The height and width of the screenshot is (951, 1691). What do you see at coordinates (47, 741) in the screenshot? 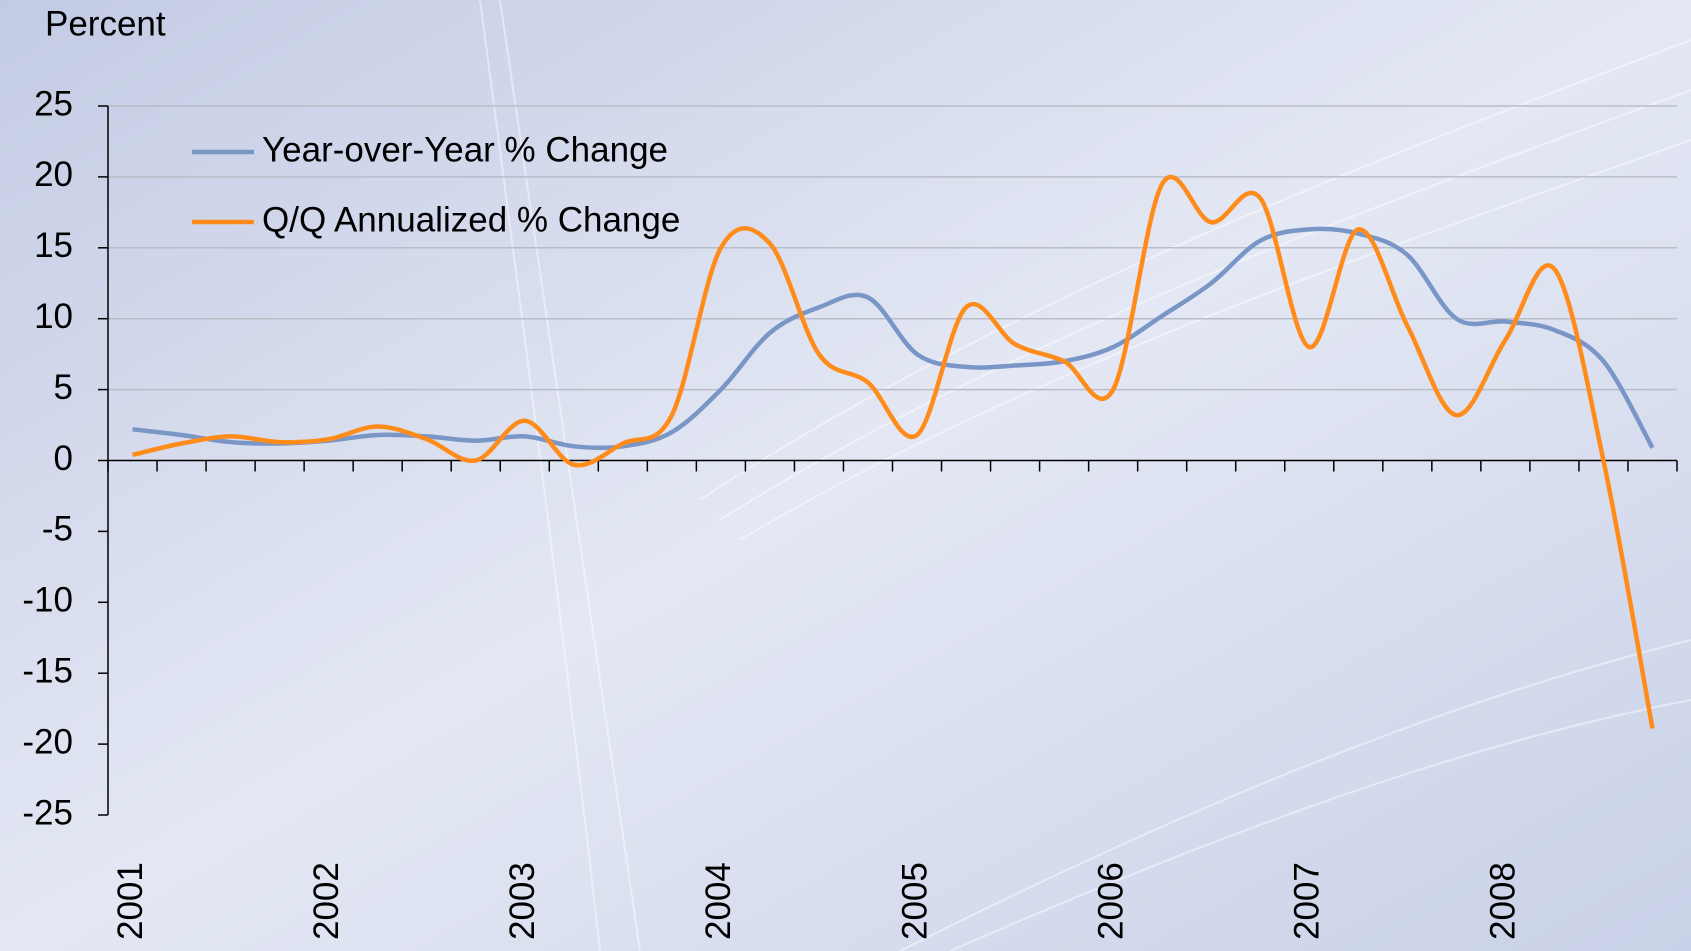
I see `y-tick-label: -20` at bounding box center [47, 741].